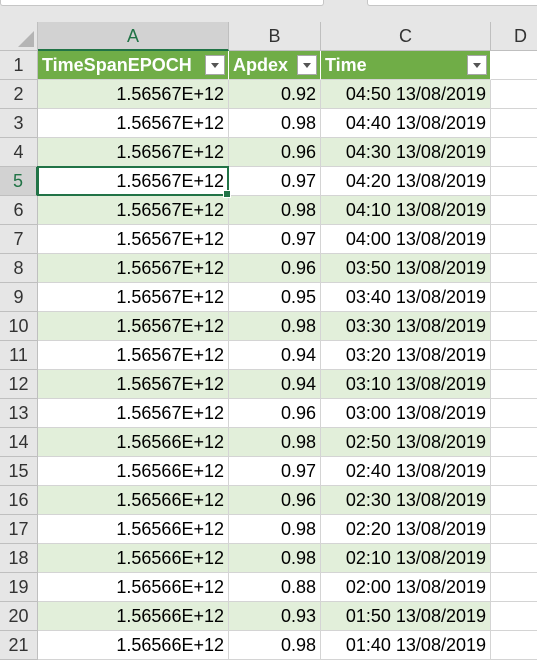  Describe the element at coordinates (406, 123) in the screenshot. I see `table-cell: 04:40 13/08/2019` at that location.